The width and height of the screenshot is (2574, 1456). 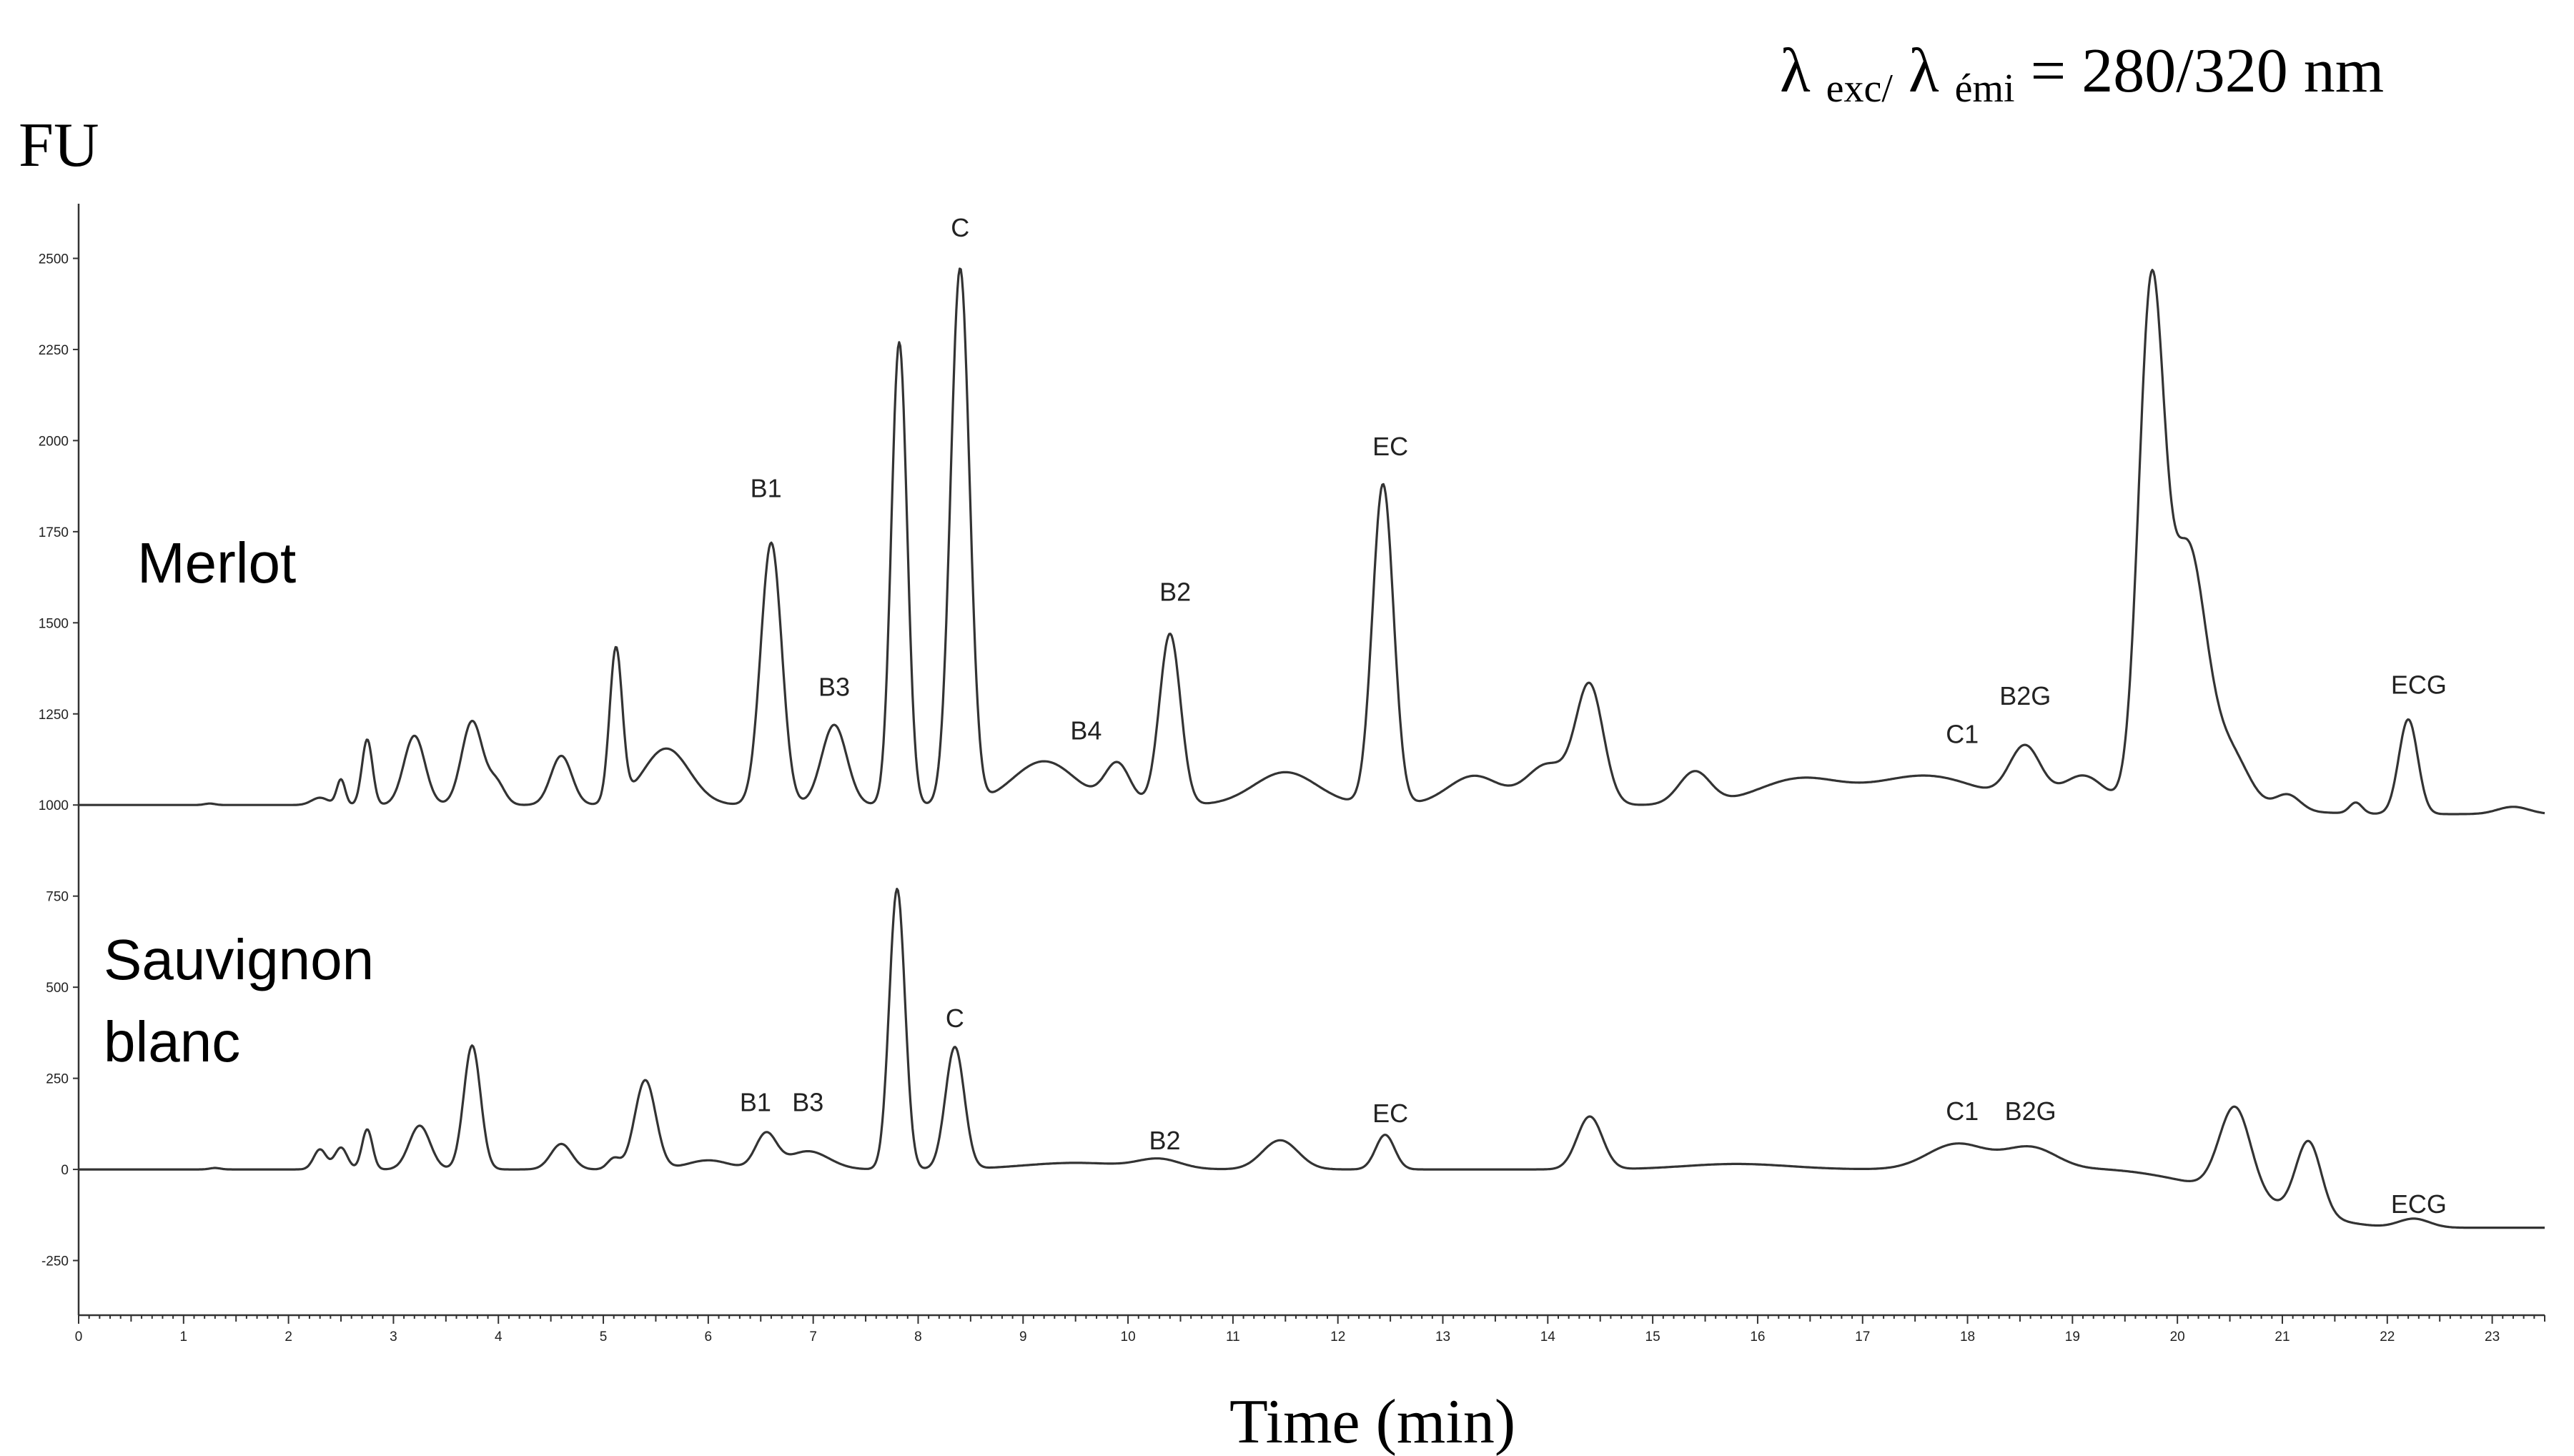 What do you see at coordinates (59, 145) in the screenshot?
I see `y-unit-label: FU` at bounding box center [59, 145].